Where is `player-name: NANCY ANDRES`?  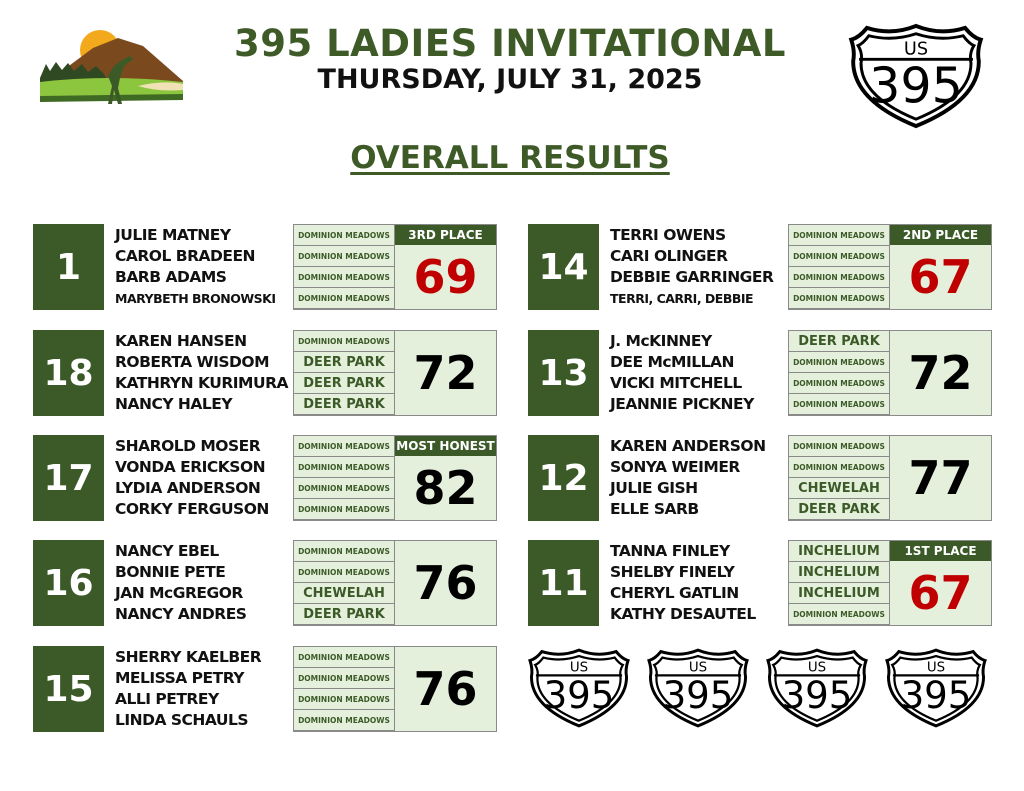
player-name: NANCY ANDRES is located at coordinates (181, 614).